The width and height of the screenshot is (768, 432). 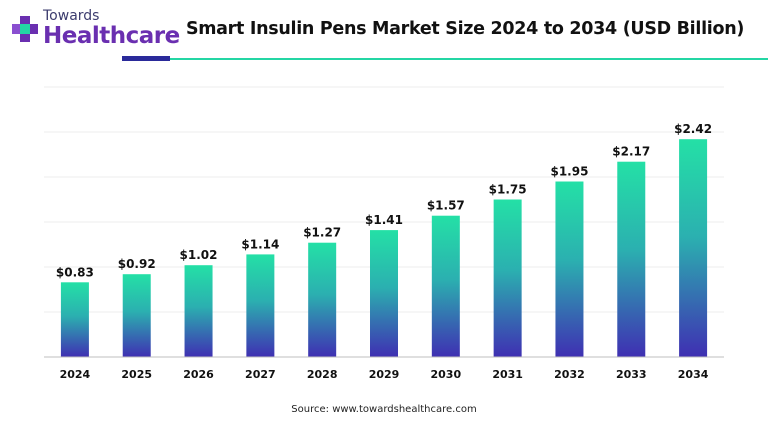 What do you see at coordinates (631, 374) in the screenshot?
I see `x-tick-2033: 2033` at bounding box center [631, 374].